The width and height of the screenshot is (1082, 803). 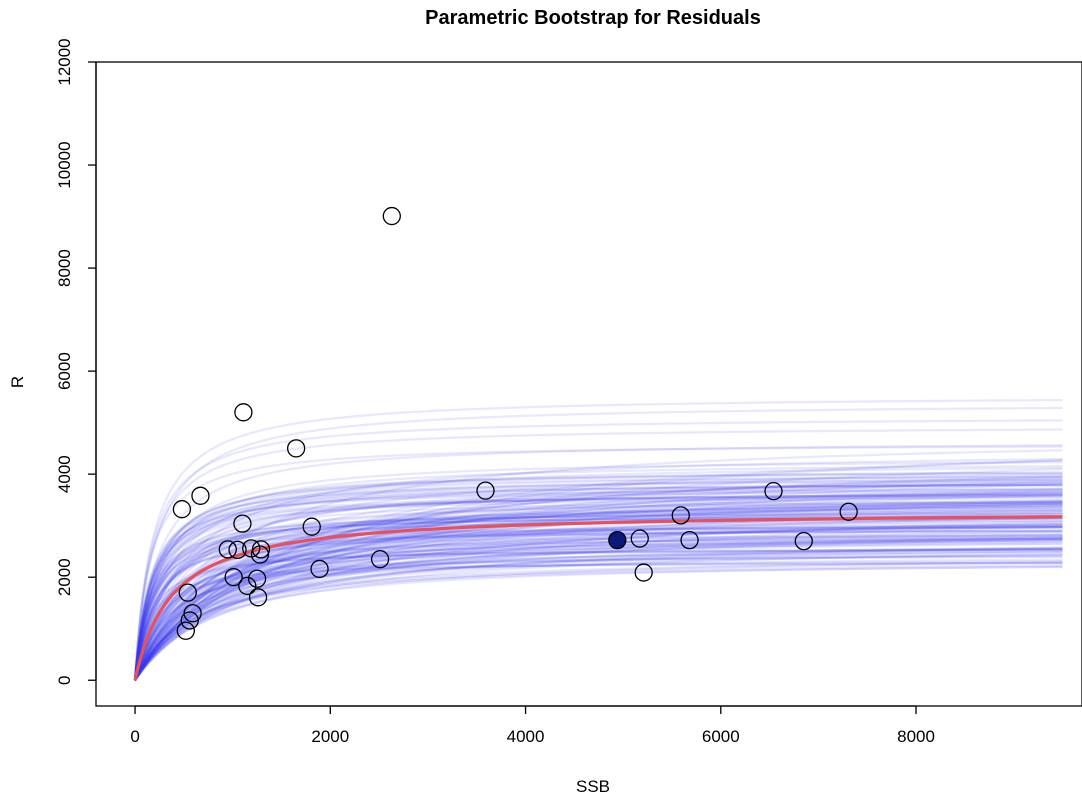 What do you see at coordinates (721, 736) in the screenshot?
I see `x-tick-label: 6000` at bounding box center [721, 736].